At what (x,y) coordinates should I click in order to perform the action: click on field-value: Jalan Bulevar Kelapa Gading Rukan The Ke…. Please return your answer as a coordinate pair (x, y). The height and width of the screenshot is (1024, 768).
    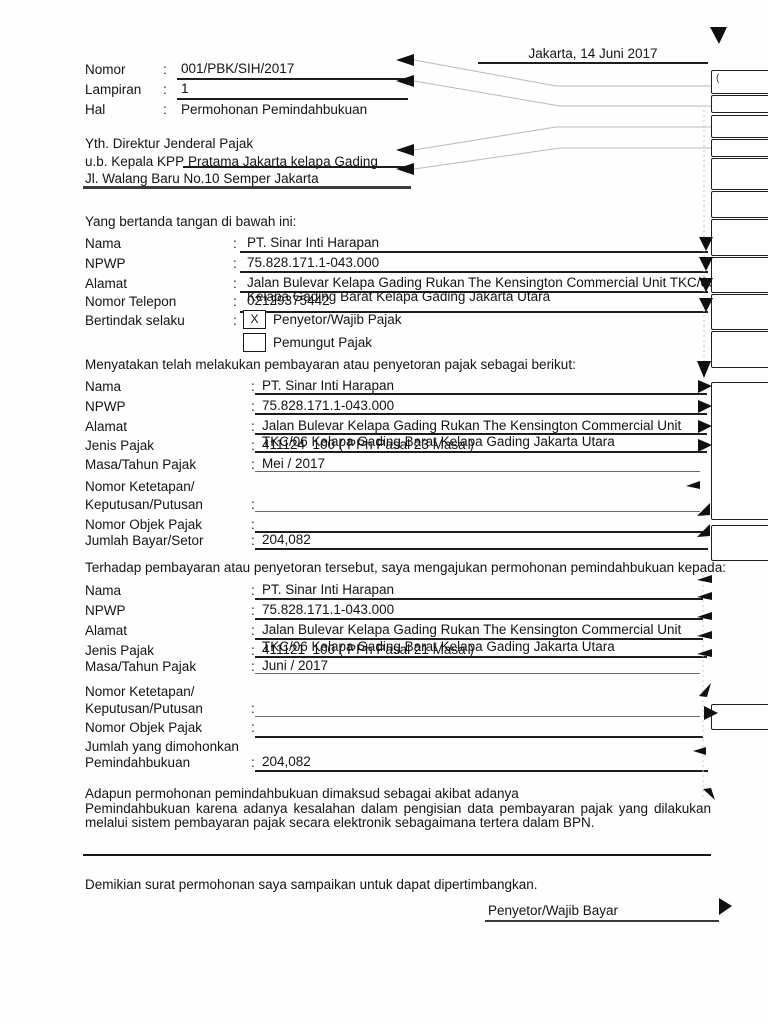
    Looking at the image, I should click on (472, 425).